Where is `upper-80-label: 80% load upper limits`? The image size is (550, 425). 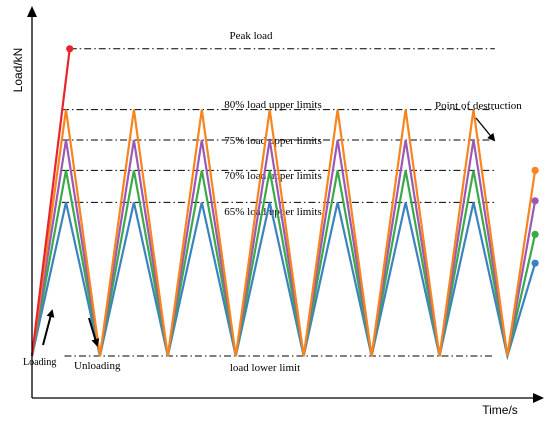
upper-80-label: 80% load upper limits is located at coordinates (272, 105).